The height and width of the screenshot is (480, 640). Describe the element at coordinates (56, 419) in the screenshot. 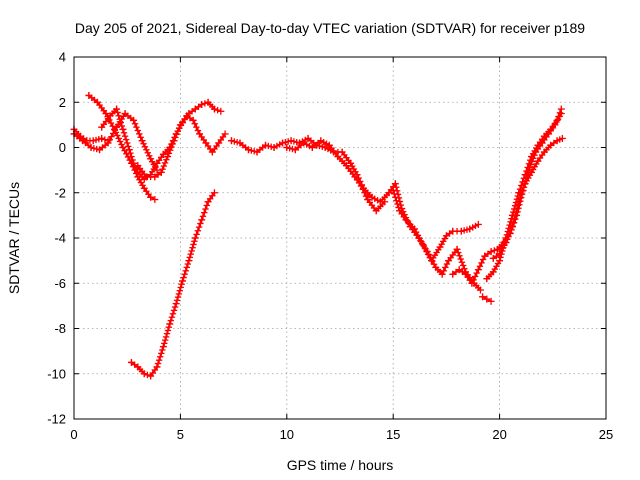

I see `y-tick-label: -12` at that location.